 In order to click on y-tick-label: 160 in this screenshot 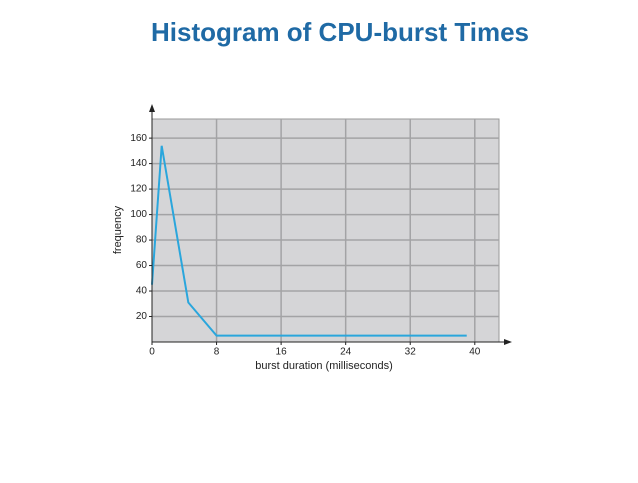, I will do `click(138, 138)`.